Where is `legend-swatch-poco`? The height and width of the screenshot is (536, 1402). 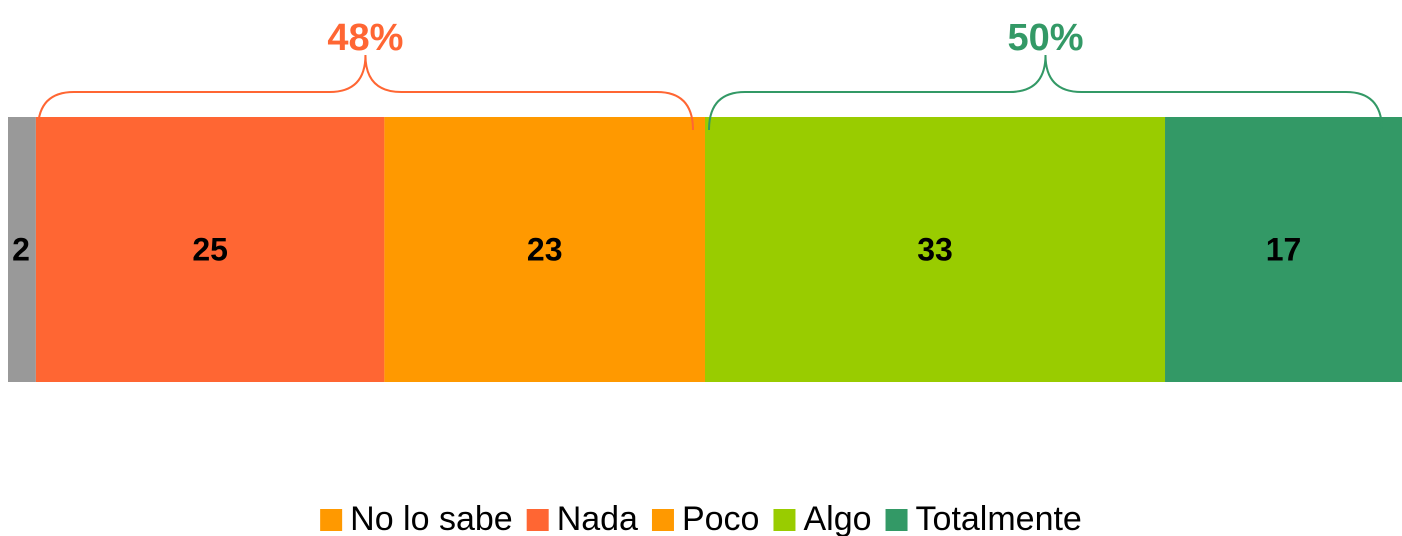 legend-swatch-poco is located at coordinates (662, 520).